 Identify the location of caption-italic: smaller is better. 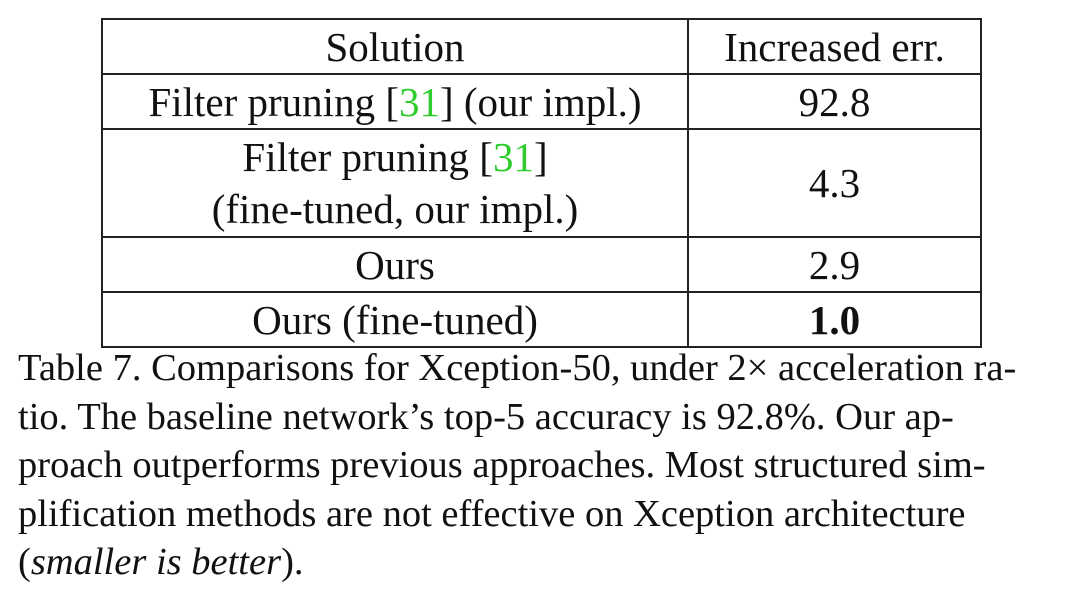
(156, 562).